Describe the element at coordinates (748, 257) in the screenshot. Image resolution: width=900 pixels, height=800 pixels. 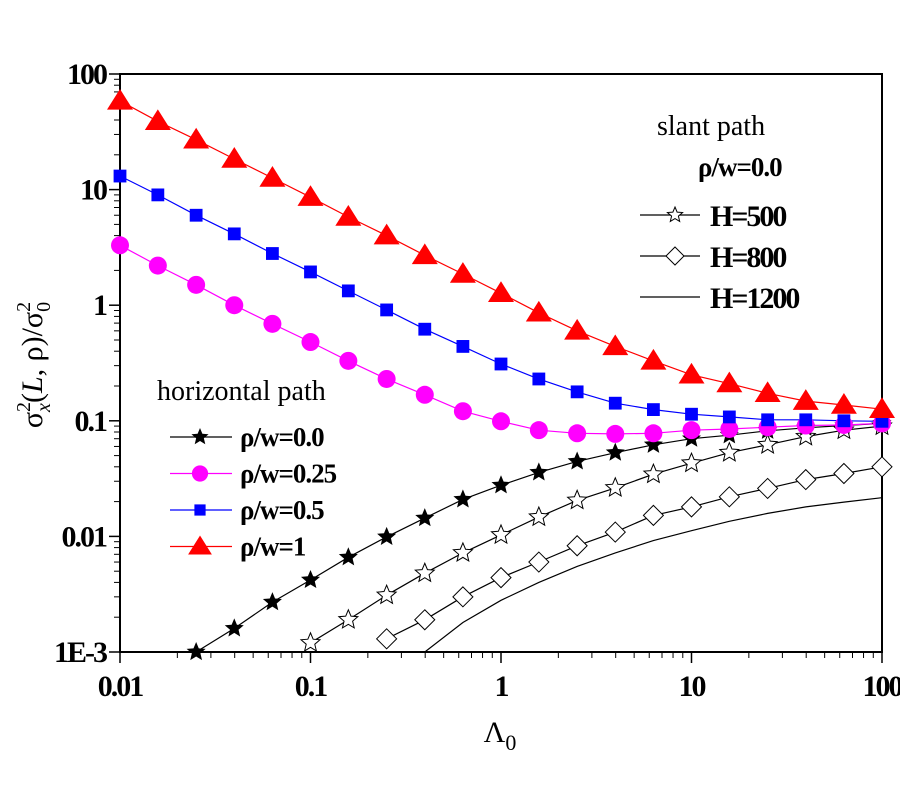
I see `legend-label: H=800` at that location.